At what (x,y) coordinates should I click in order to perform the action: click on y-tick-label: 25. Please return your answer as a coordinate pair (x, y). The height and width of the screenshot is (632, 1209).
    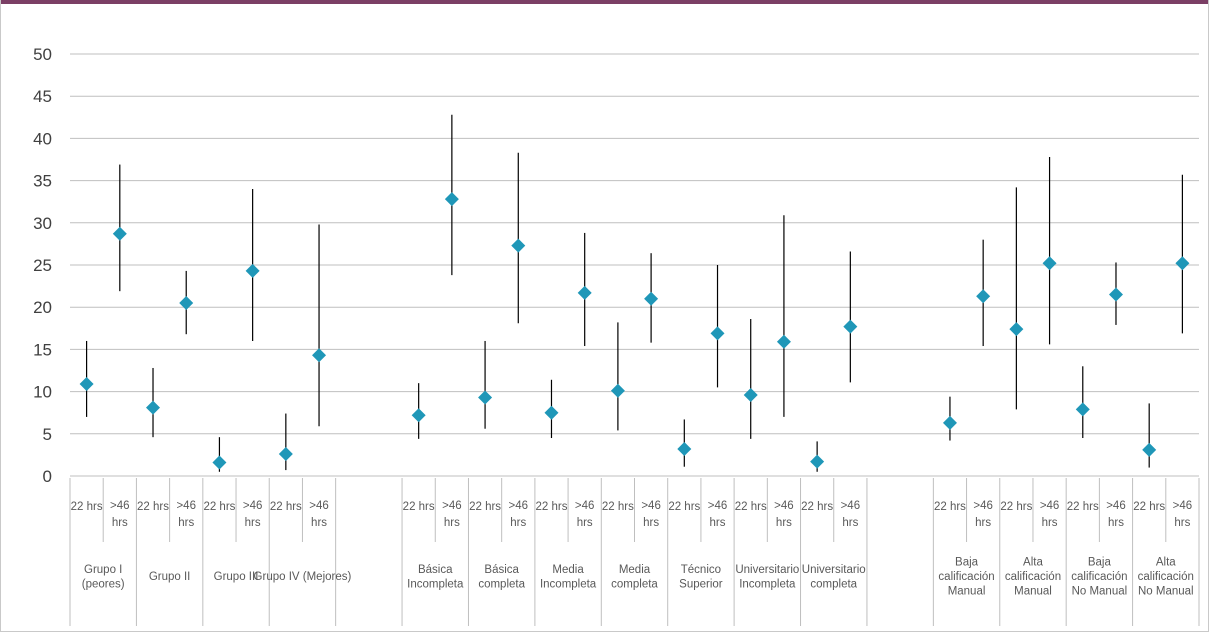
    Looking at the image, I should click on (42, 265).